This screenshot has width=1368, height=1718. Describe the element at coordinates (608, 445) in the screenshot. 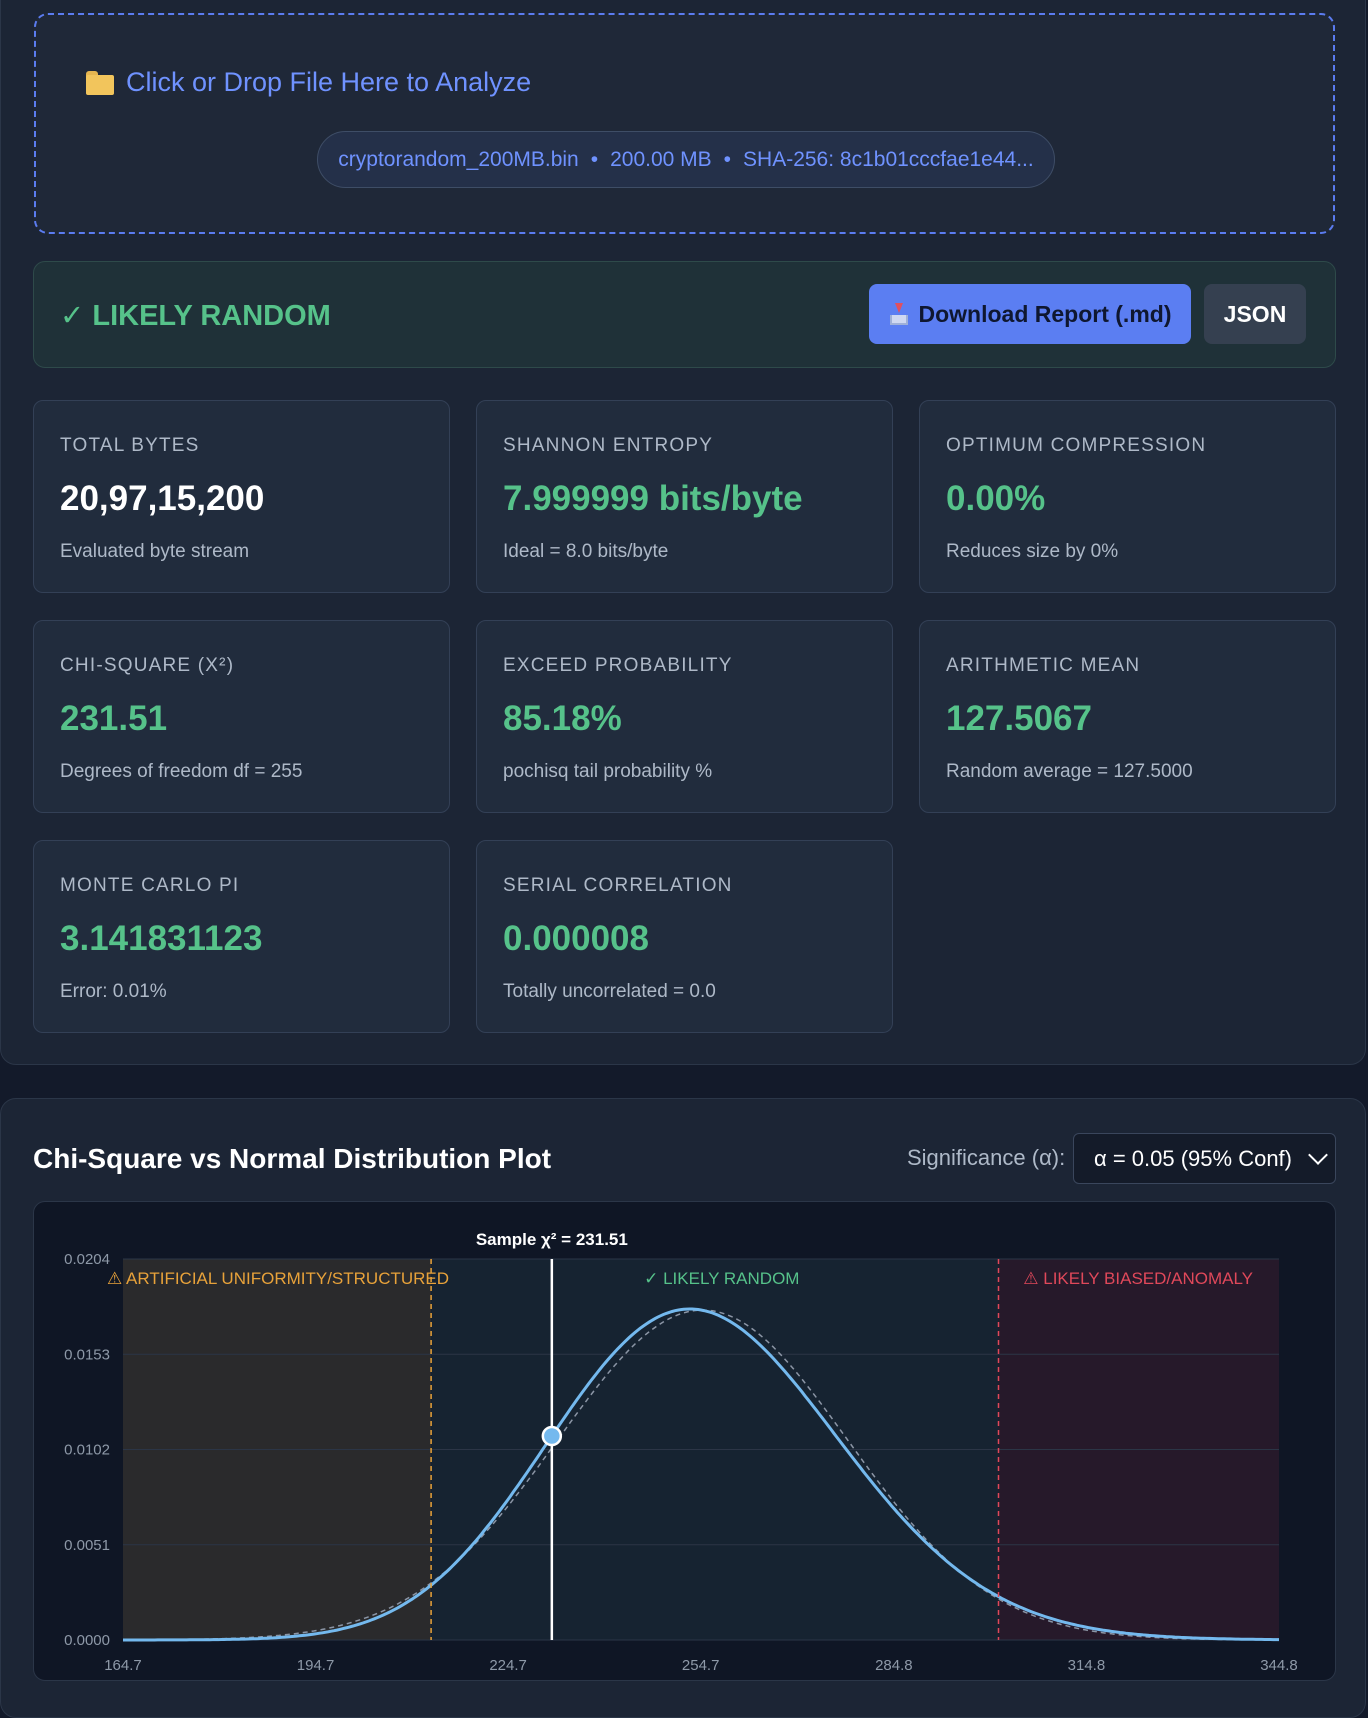

I see `card-label: SHANNON ENTROPY` at that location.